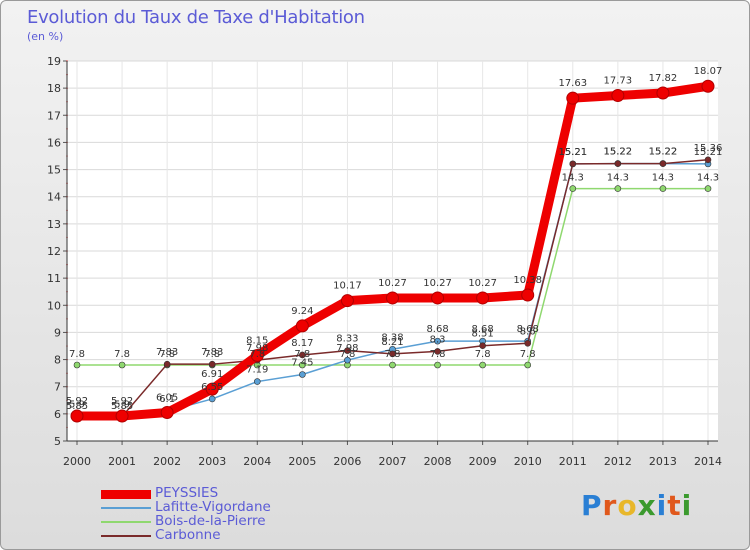 The width and height of the screenshot is (750, 550). What do you see at coordinates (54, 170) in the screenshot?
I see `y-tick-label: 15` at bounding box center [54, 170].